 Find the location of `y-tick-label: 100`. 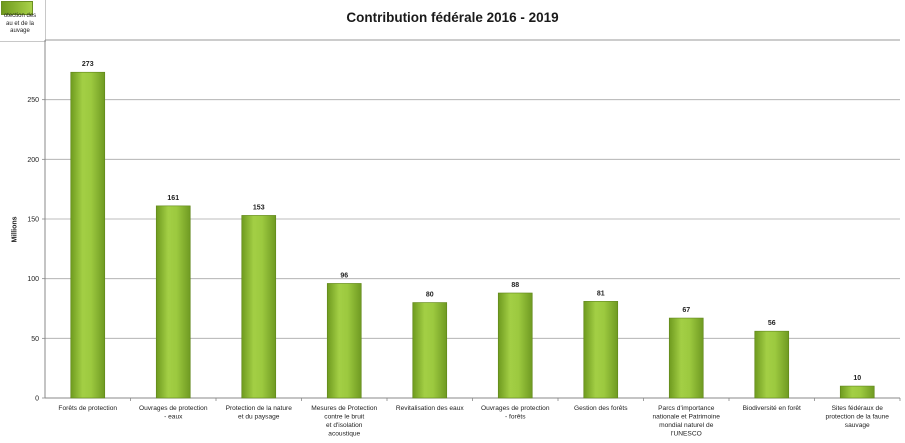

y-tick-label: 100 is located at coordinates (33, 279).